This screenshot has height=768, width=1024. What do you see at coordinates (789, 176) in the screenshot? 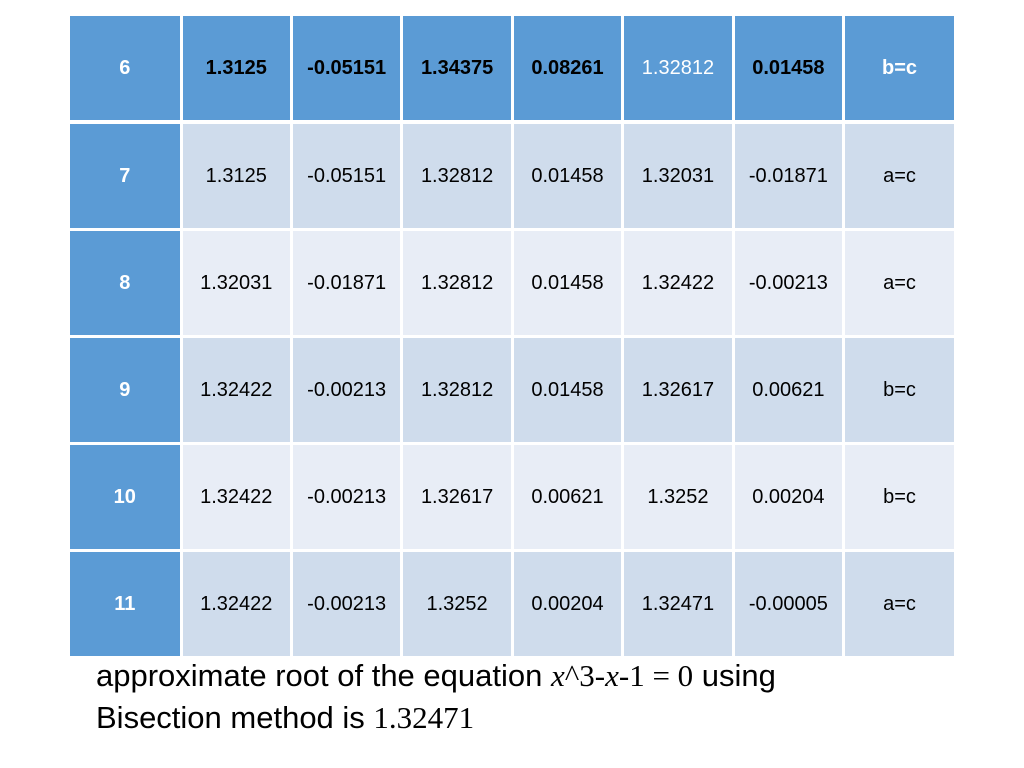
I see `fc-value-cell: -0.01871` at bounding box center [789, 176].